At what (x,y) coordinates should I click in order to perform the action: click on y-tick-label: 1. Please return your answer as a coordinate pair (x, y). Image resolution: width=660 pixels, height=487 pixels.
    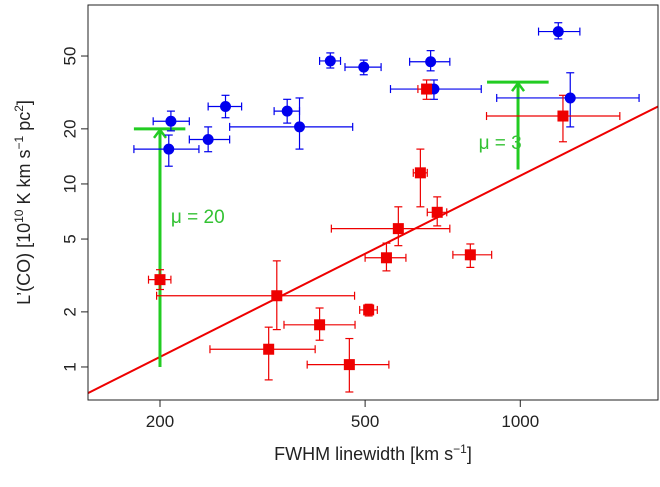
    Looking at the image, I should click on (69, 366).